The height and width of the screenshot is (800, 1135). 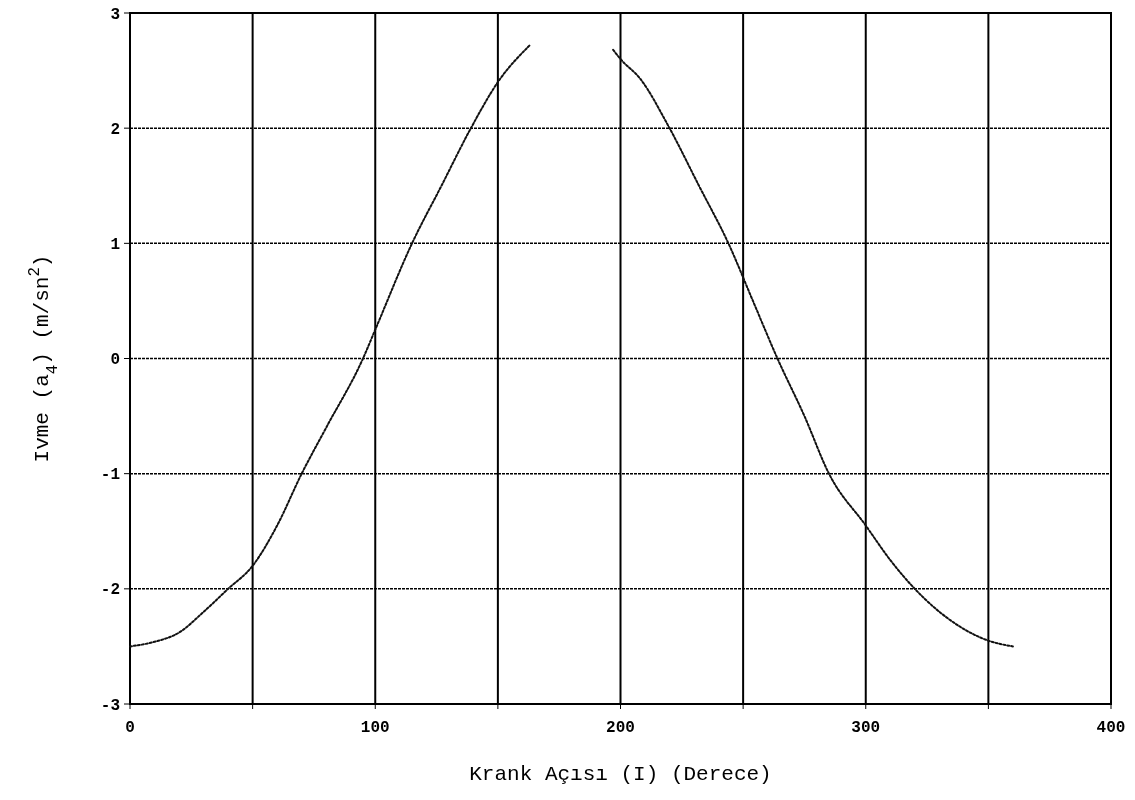 What do you see at coordinates (115, 129) in the screenshot?
I see `y-tick-label: 2` at bounding box center [115, 129].